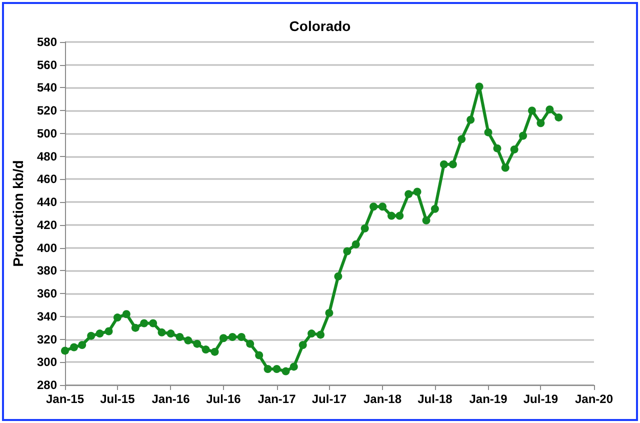 Image resolution: width=640 pixels, height=423 pixels. What do you see at coordinates (47, 87) in the screenshot?
I see `y-tick-label: 540` at bounding box center [47, 87].